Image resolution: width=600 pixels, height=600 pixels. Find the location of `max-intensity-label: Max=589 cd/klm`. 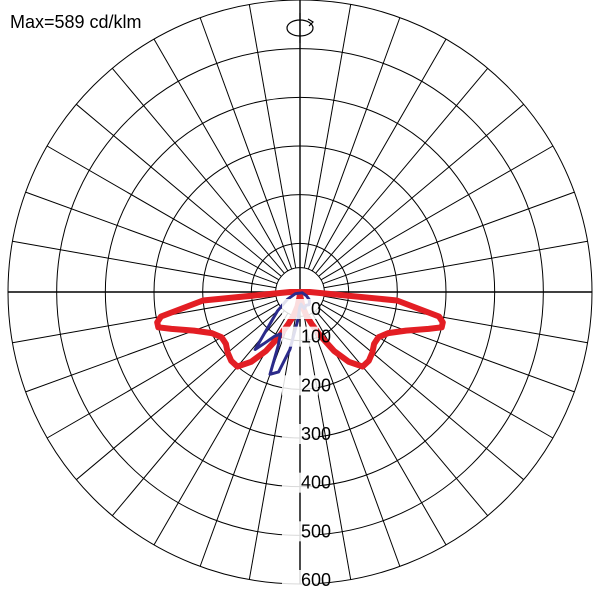

max-intensity-label: Max=589 cd/klm is located at coordinates (76, 22).